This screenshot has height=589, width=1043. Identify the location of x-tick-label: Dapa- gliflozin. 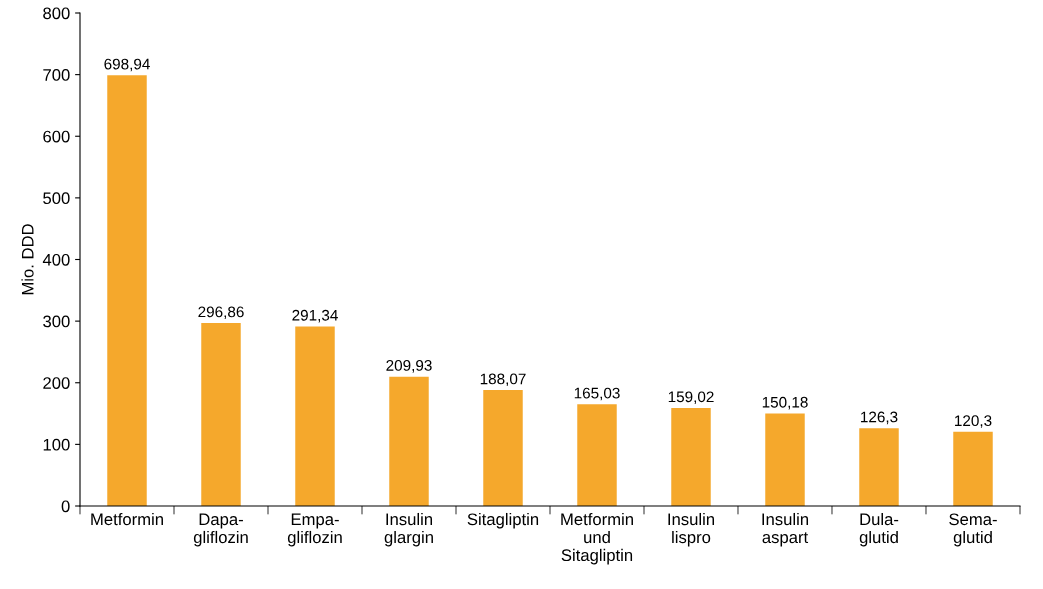
(220, 530).